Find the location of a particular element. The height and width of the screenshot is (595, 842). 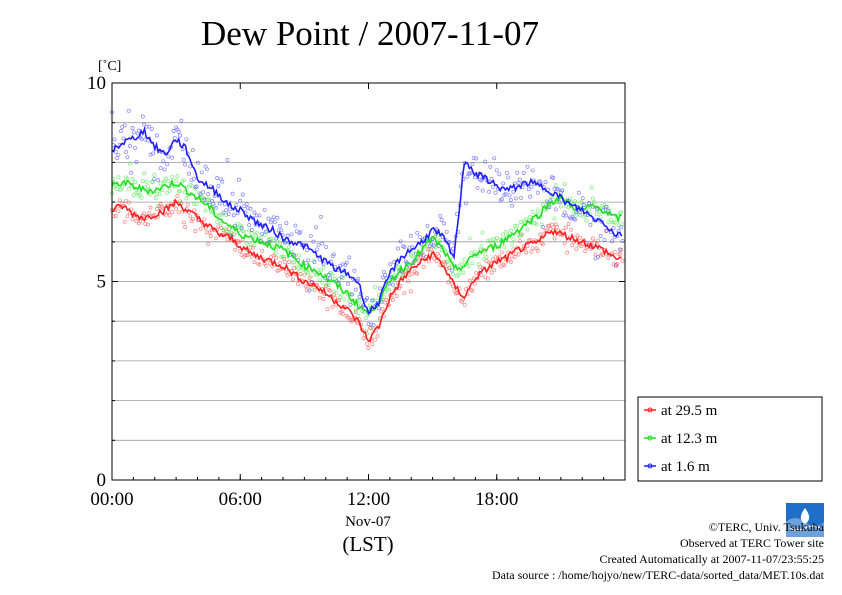

terc-logo-icon is located at coordinates (805, 520).